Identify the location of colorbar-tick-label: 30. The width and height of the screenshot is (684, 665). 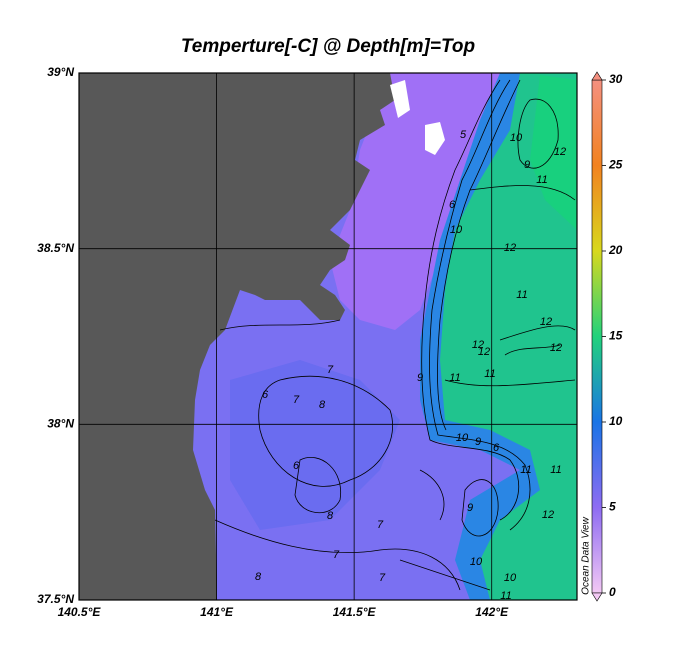
(616, 79).